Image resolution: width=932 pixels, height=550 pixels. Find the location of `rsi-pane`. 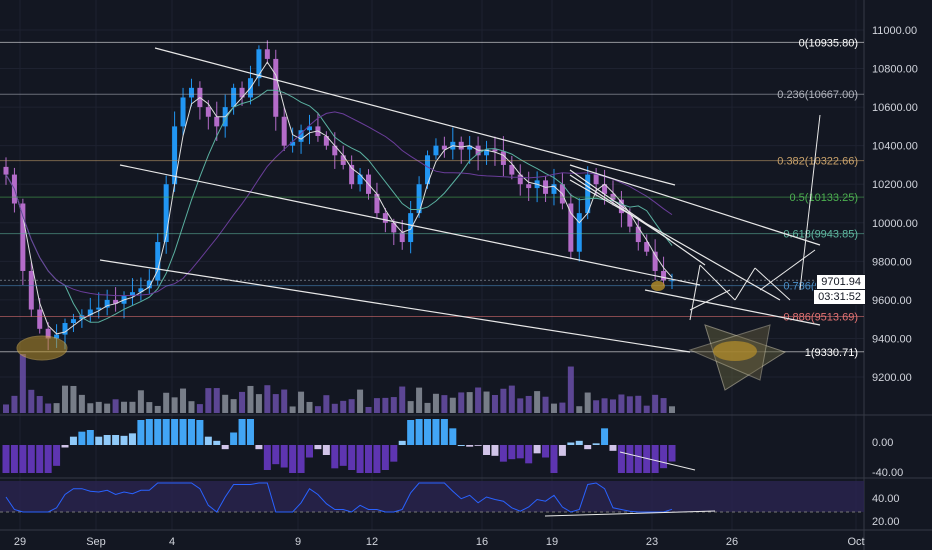

rsi-pane is located at coordinates (432, 499).